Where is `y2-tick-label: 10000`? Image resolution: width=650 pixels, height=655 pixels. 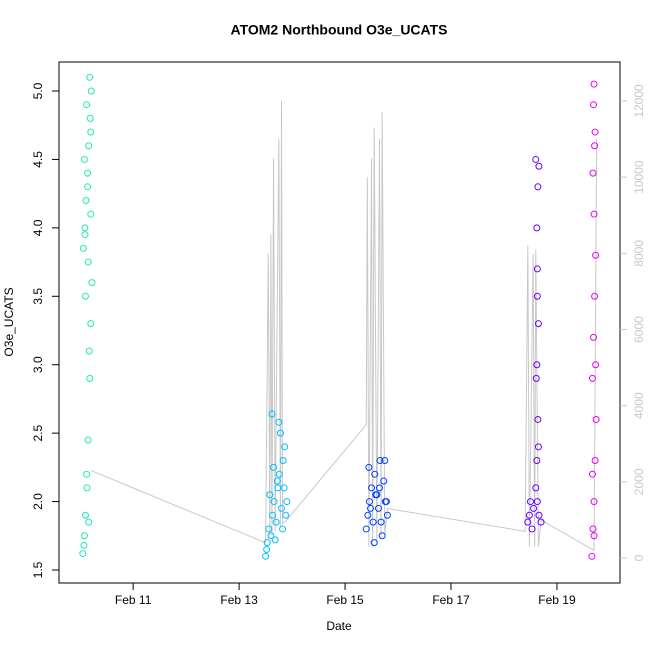 y2-tick-label: 10000 is located at coordinates (639, 177).